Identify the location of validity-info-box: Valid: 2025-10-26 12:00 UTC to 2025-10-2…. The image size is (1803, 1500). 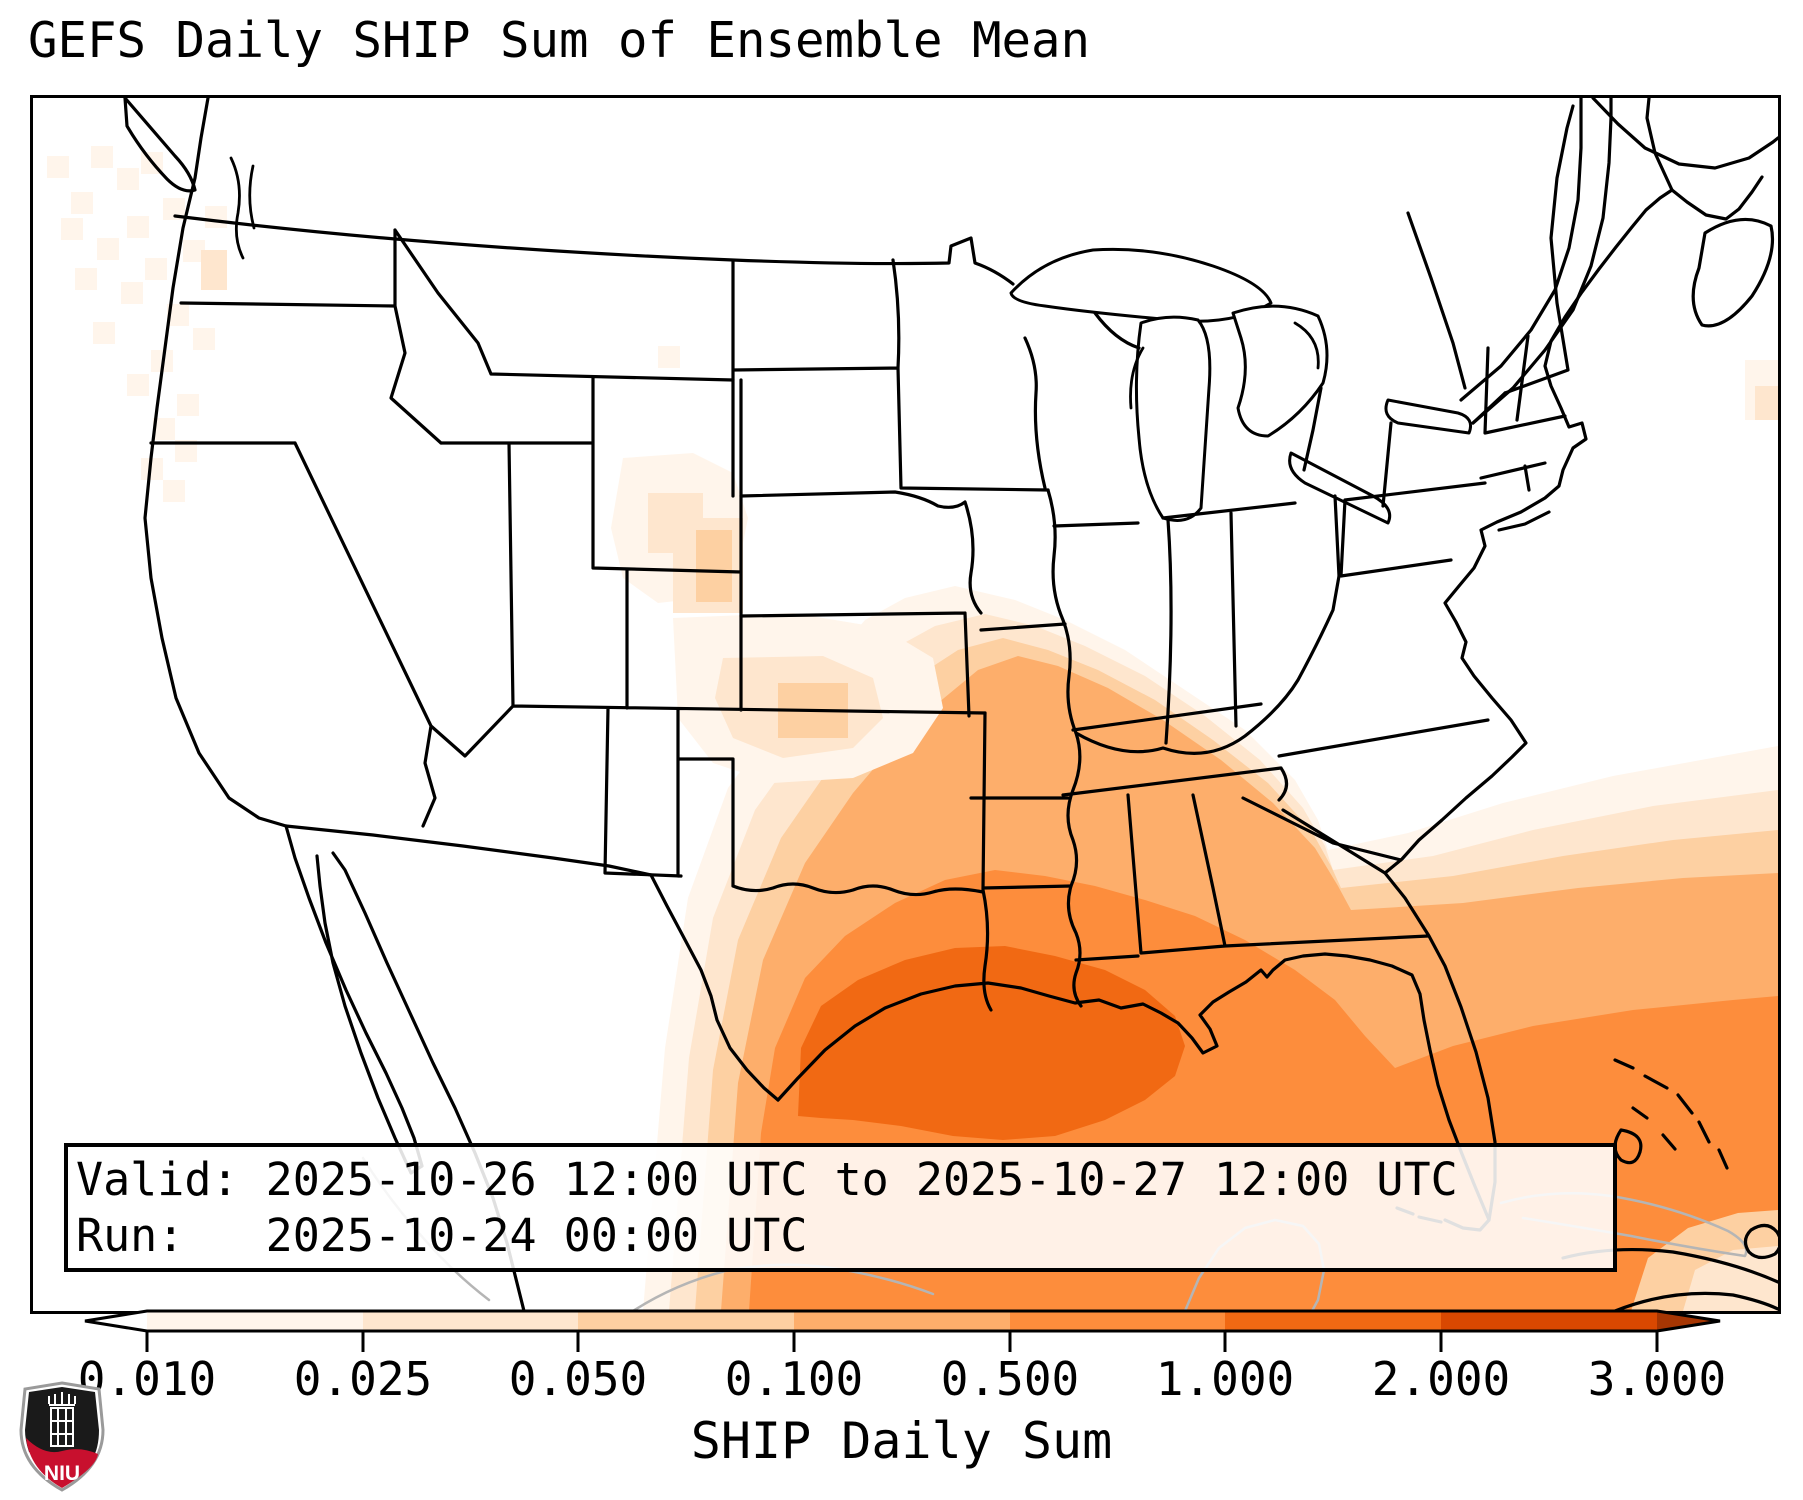
(840, 1207).